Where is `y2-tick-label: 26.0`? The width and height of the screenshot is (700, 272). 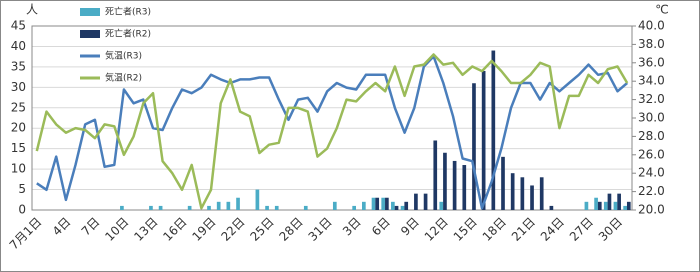 y2-tick-label: 26.0 is located at coordinates (651, 154).